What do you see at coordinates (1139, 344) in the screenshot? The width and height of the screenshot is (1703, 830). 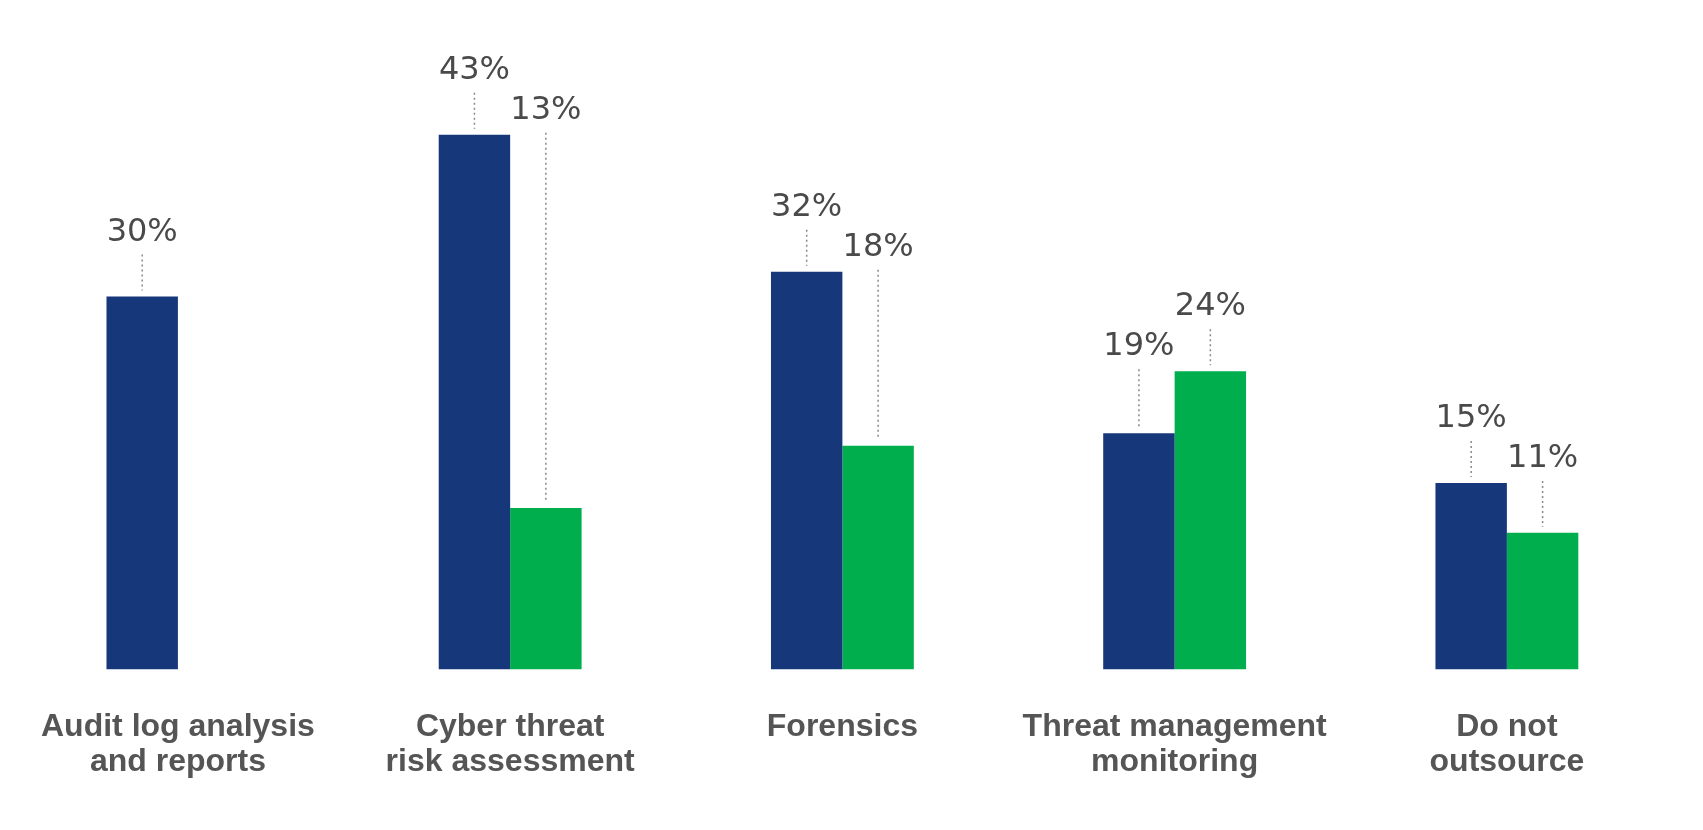 I see `data-label: 19%` at bounding box center [1139, 344].